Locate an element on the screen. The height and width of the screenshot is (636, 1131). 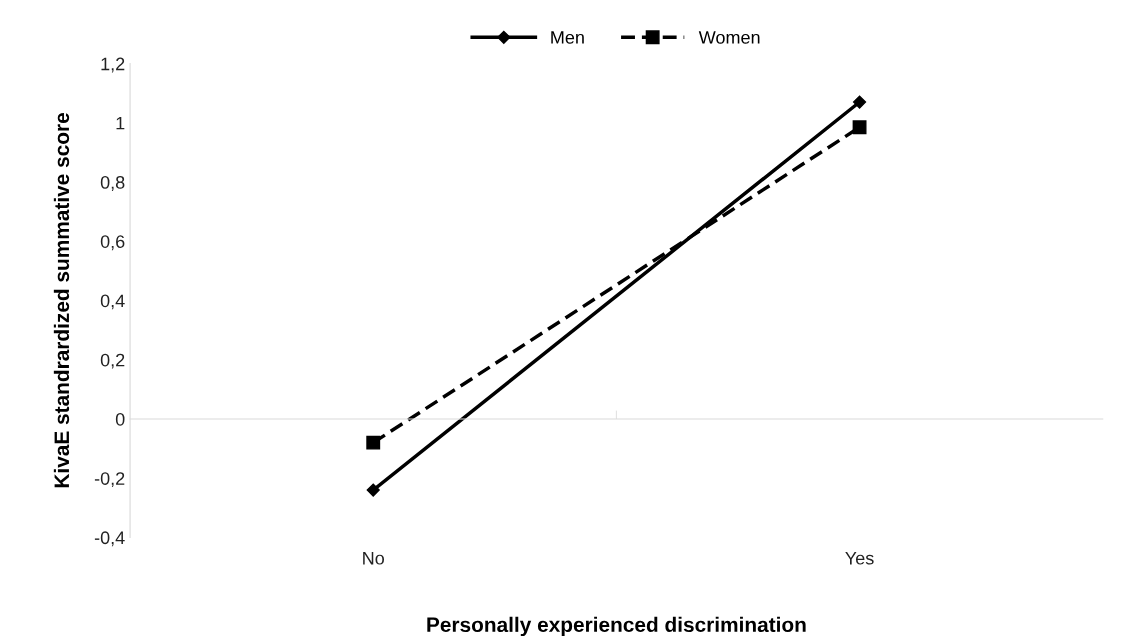
y-tick-label: 0,4 is located at coordinates (112, 302).